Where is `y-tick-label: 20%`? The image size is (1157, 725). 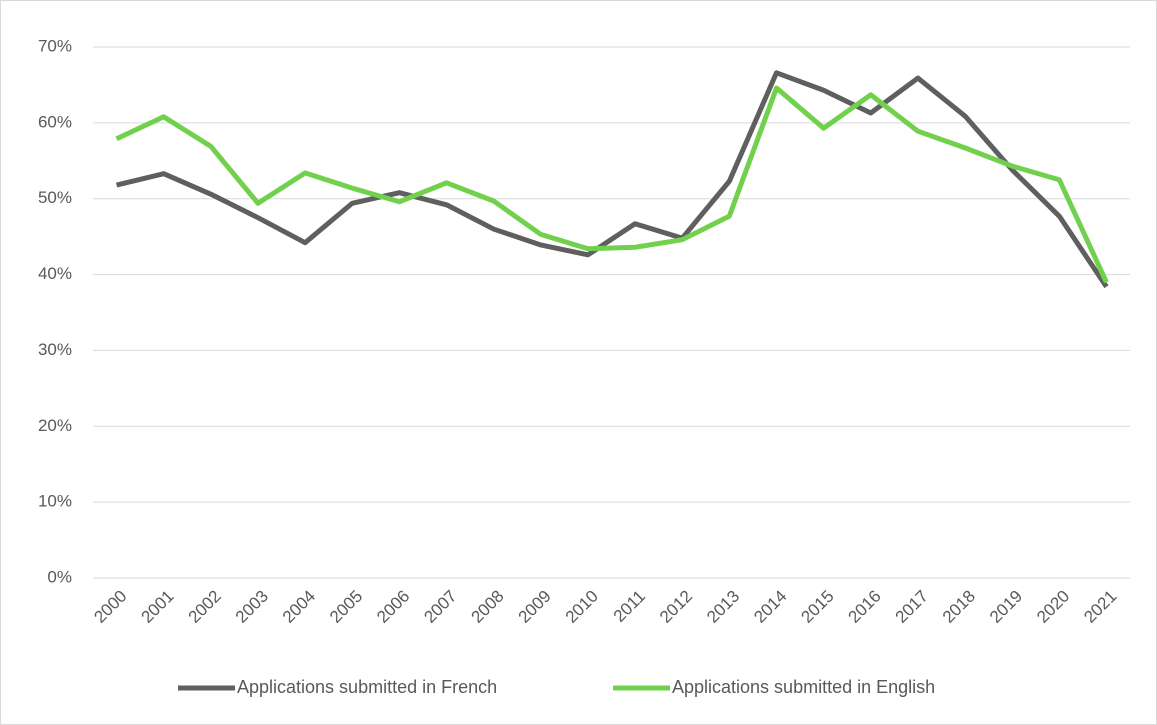 y-tick-label: 20% is located at coordinates (55, 425).